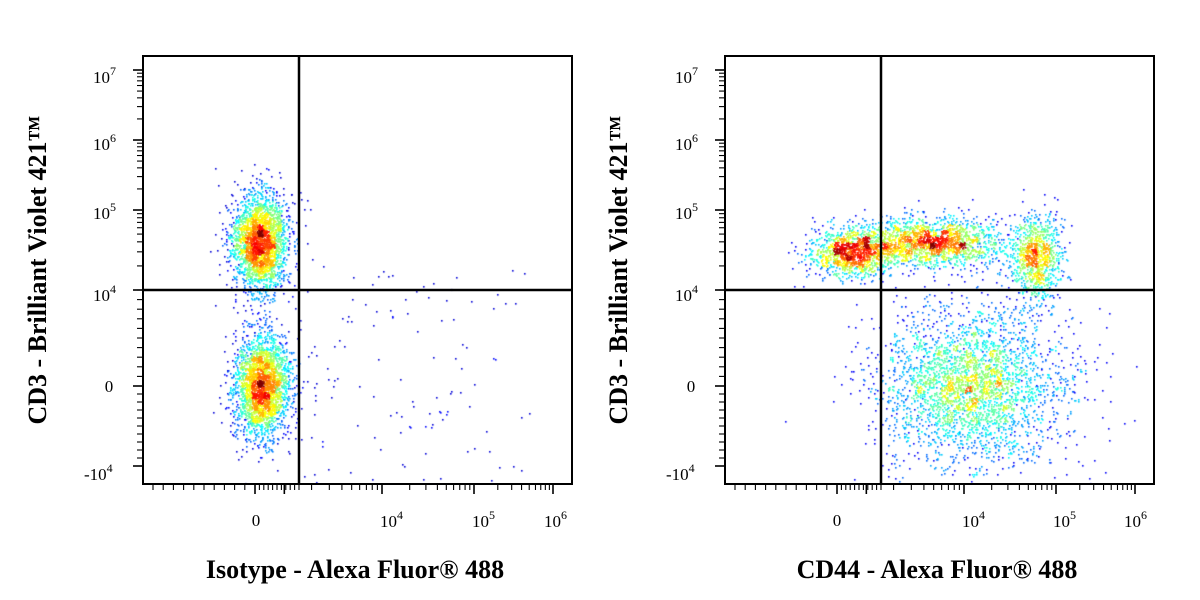 The image size is (1200, 600). I want to click on x-tick-labels-2: 0 10⁴ 10⁵ 10⁶, so click(990, 519).